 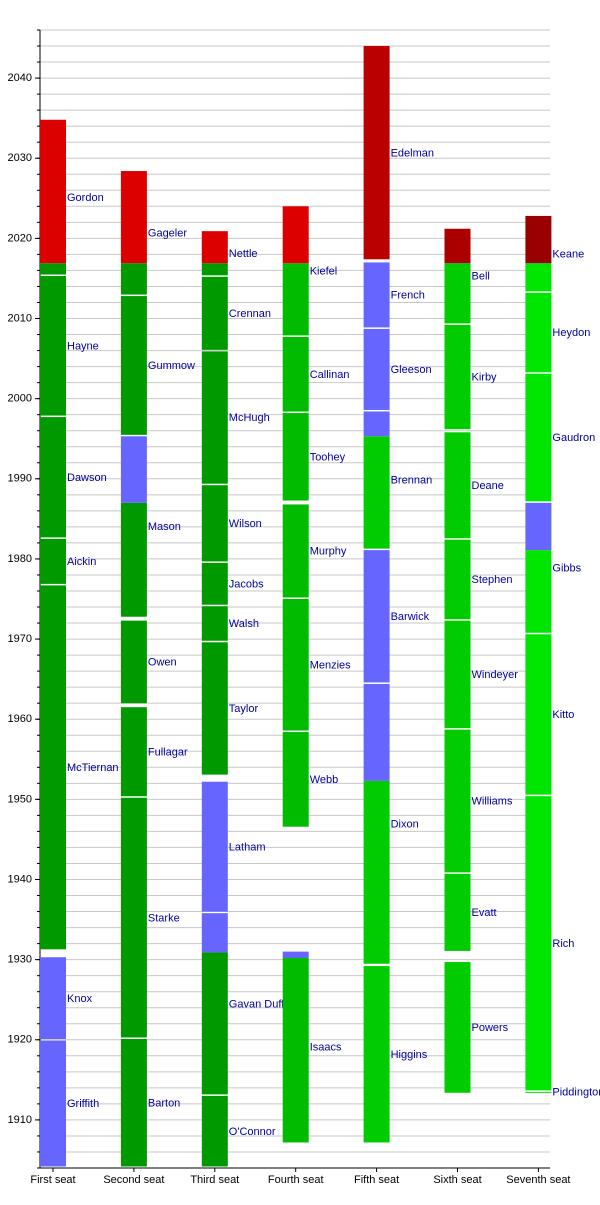 What do you see at coordinates (566, 568) in the screenshot?
I see `justice-label: Gibbs` at bounding box center [566, 568].